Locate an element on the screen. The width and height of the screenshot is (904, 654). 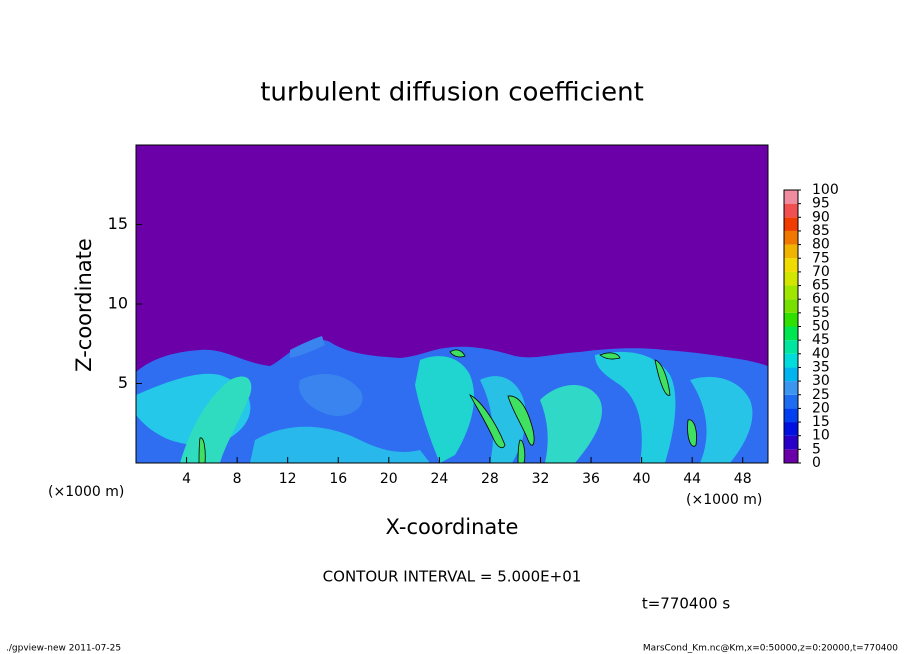
field is located at coordinates (452, 399).